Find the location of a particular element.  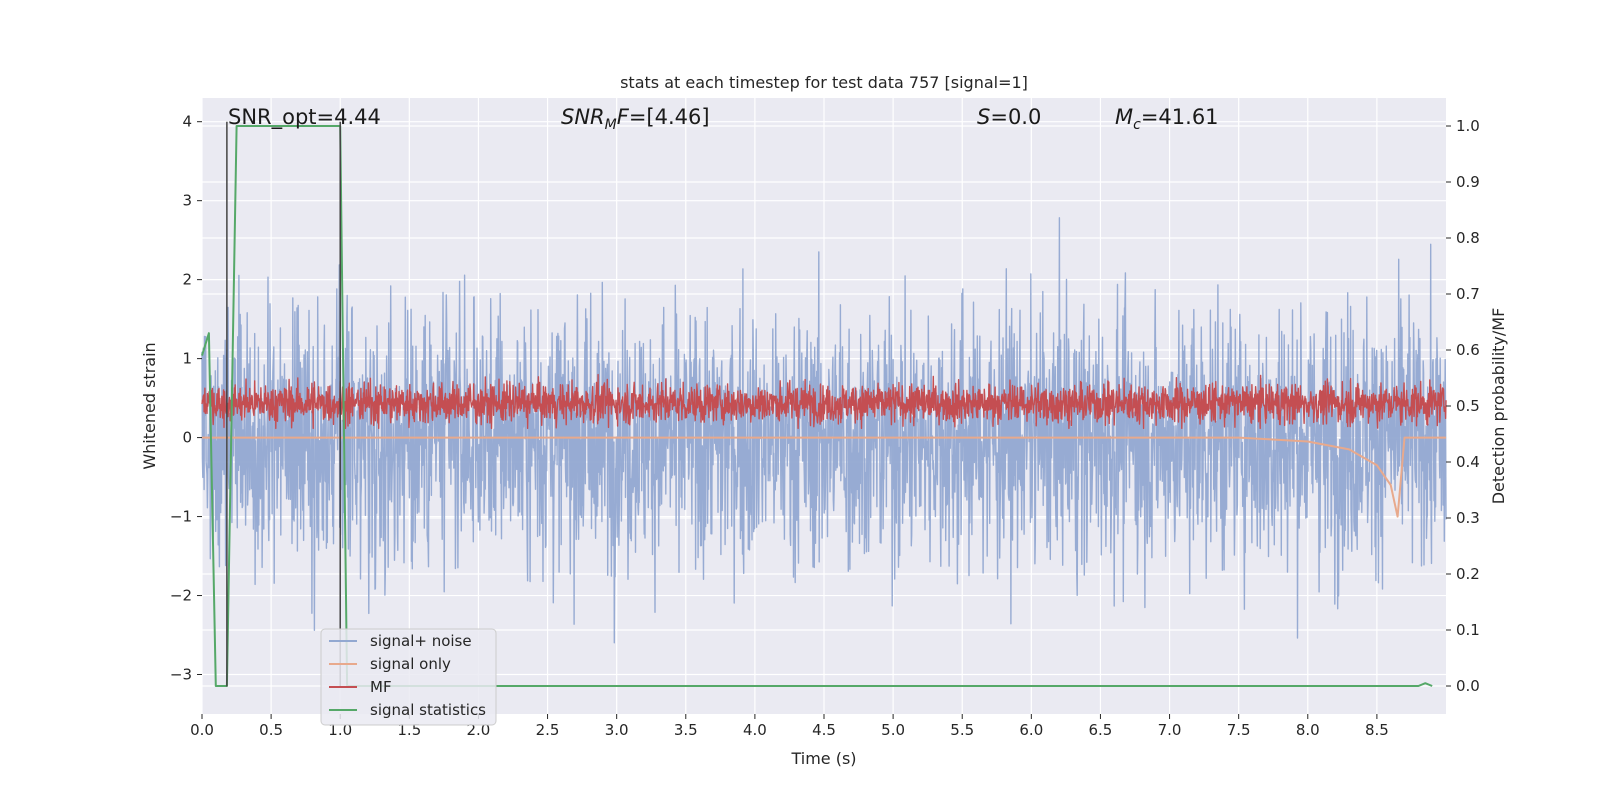

y-left-tick-label: −3 is located at coordinates (181, 675).